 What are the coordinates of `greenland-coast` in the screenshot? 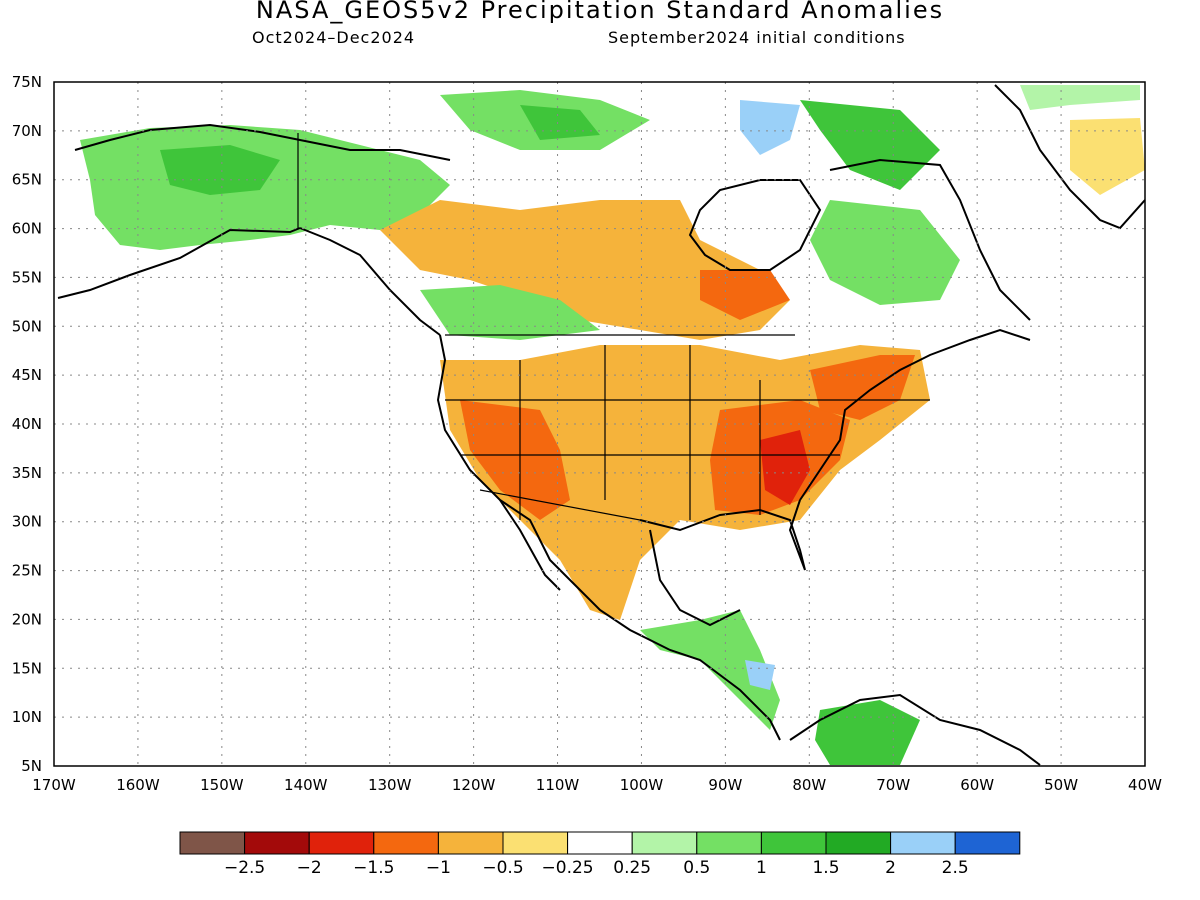 It's located at (1070, 157).